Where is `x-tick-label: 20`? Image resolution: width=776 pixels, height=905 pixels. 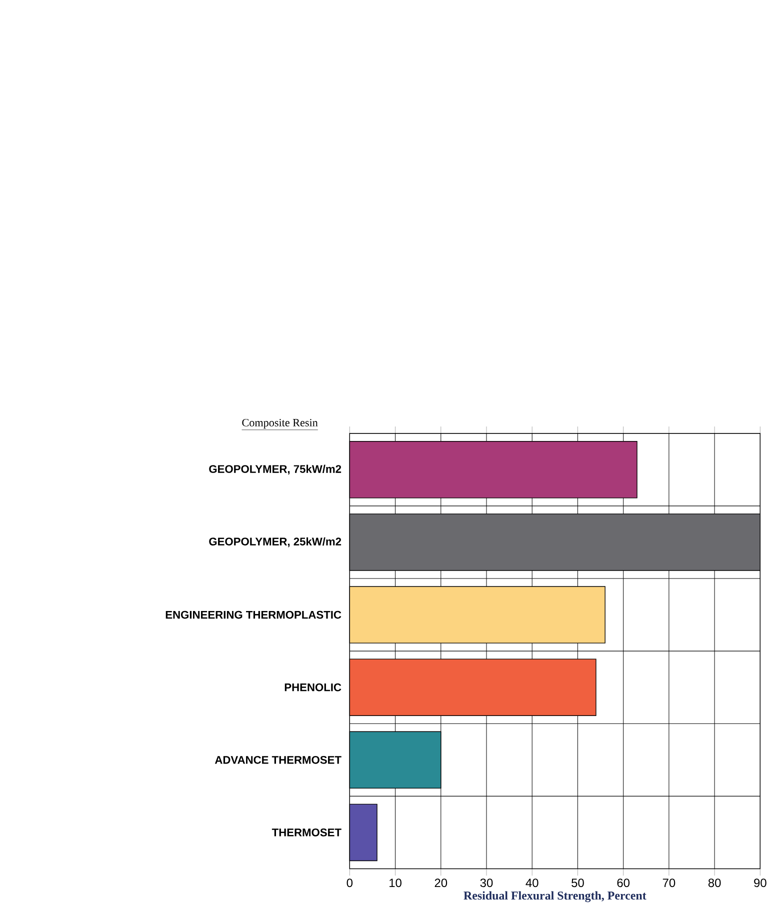 x-tick-label: 20 is located at coordinates (441, 883).